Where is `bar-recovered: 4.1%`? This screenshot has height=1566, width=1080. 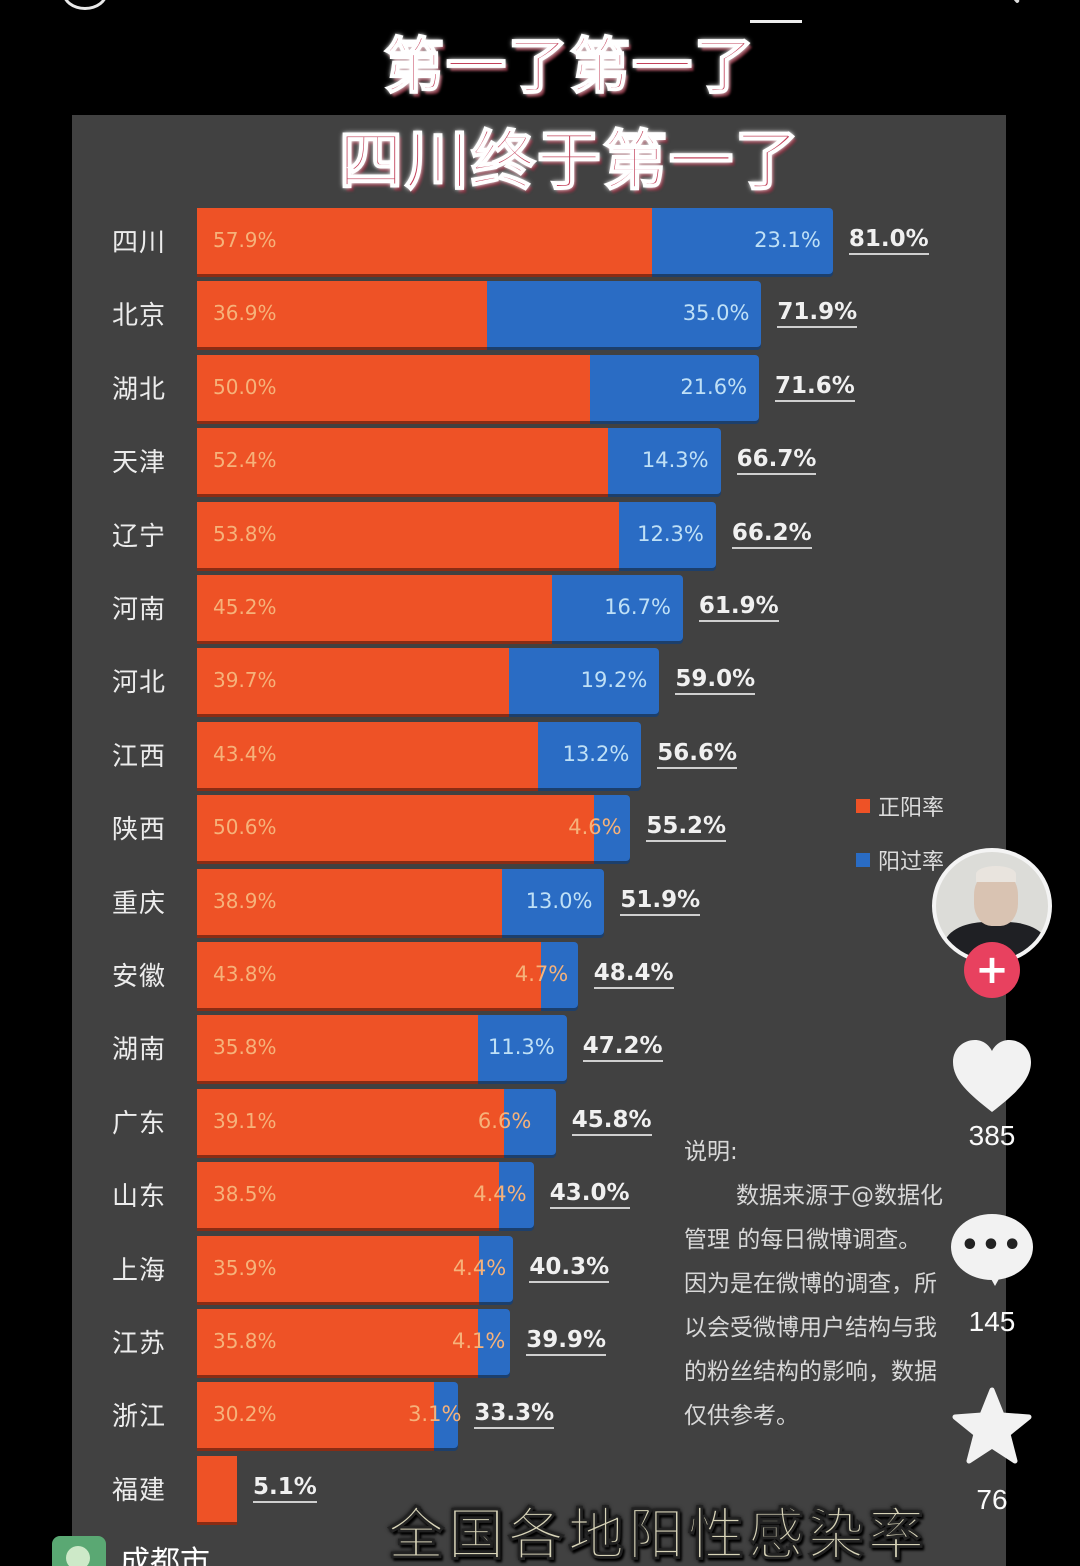
bar-recovered: 4.1% is located at coordinates (481, 1342).